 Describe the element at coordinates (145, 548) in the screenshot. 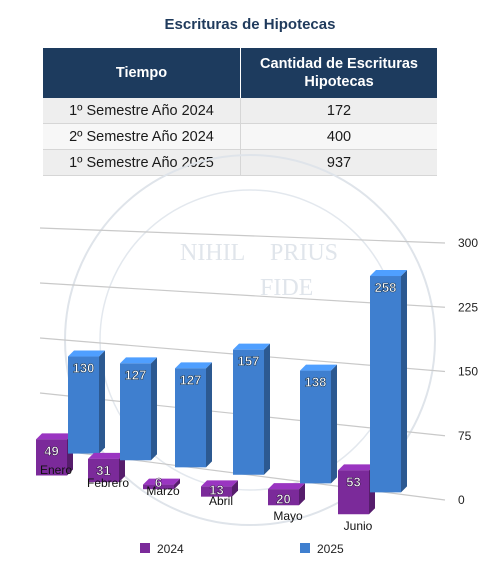

I see `legend-swatch-2024` at that location.